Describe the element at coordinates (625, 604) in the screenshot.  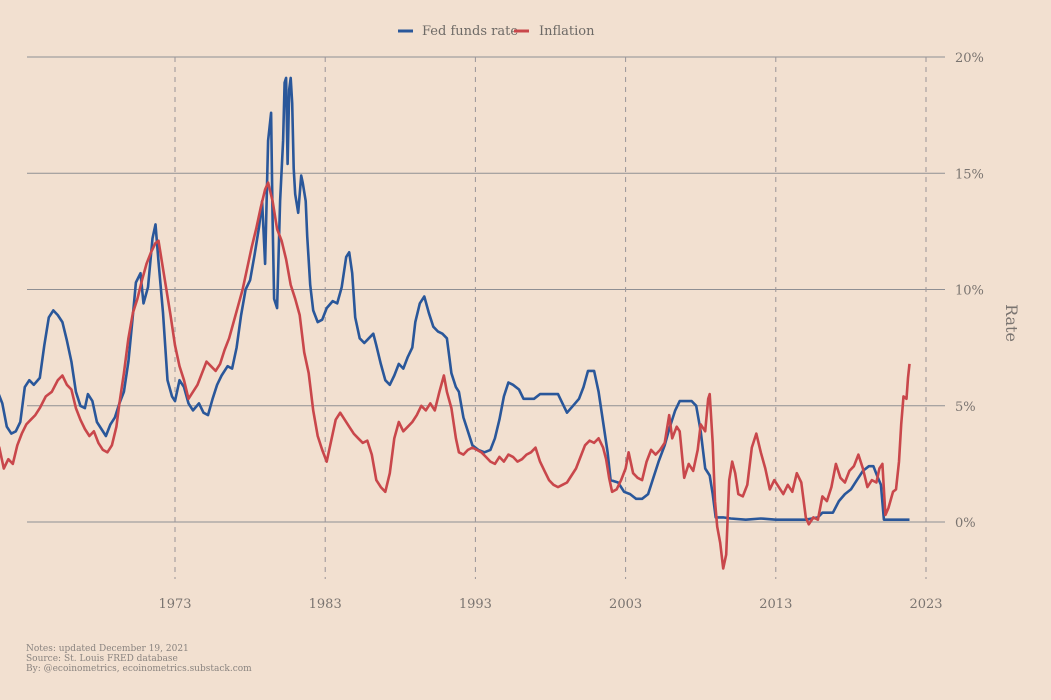
I see `x-tick-label: 2003` at that location.